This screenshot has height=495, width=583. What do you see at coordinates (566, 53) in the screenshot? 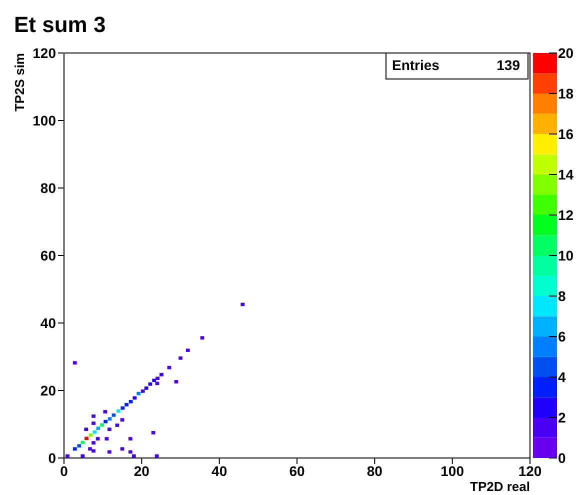
I see `color-bar-label: 20` at bounding box center [566, 53].